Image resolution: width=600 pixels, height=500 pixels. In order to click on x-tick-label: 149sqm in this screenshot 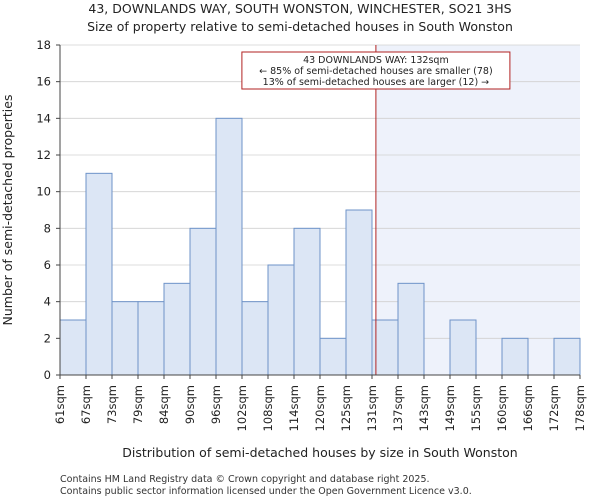, I will do `click(450, 408)`.